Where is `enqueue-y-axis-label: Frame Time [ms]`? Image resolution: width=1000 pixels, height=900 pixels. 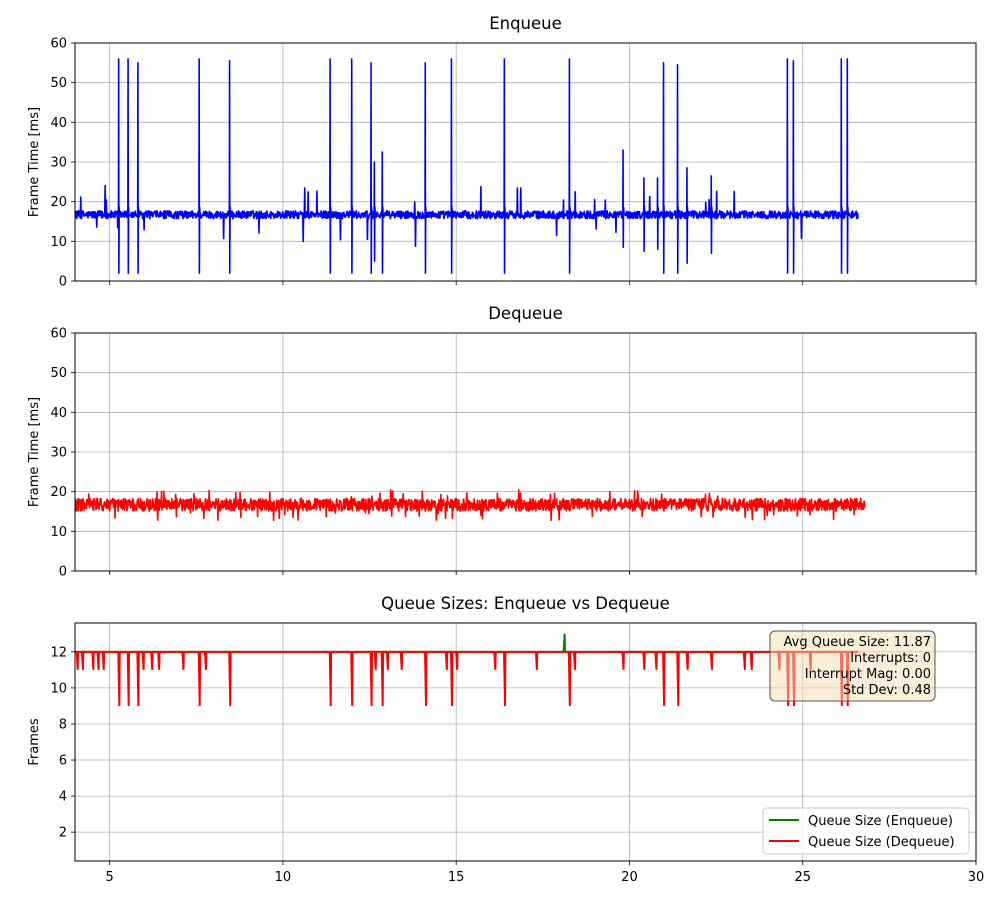
enqueue-y-axis-label: Frame Time [ms] is located at coordinates (34, 162).